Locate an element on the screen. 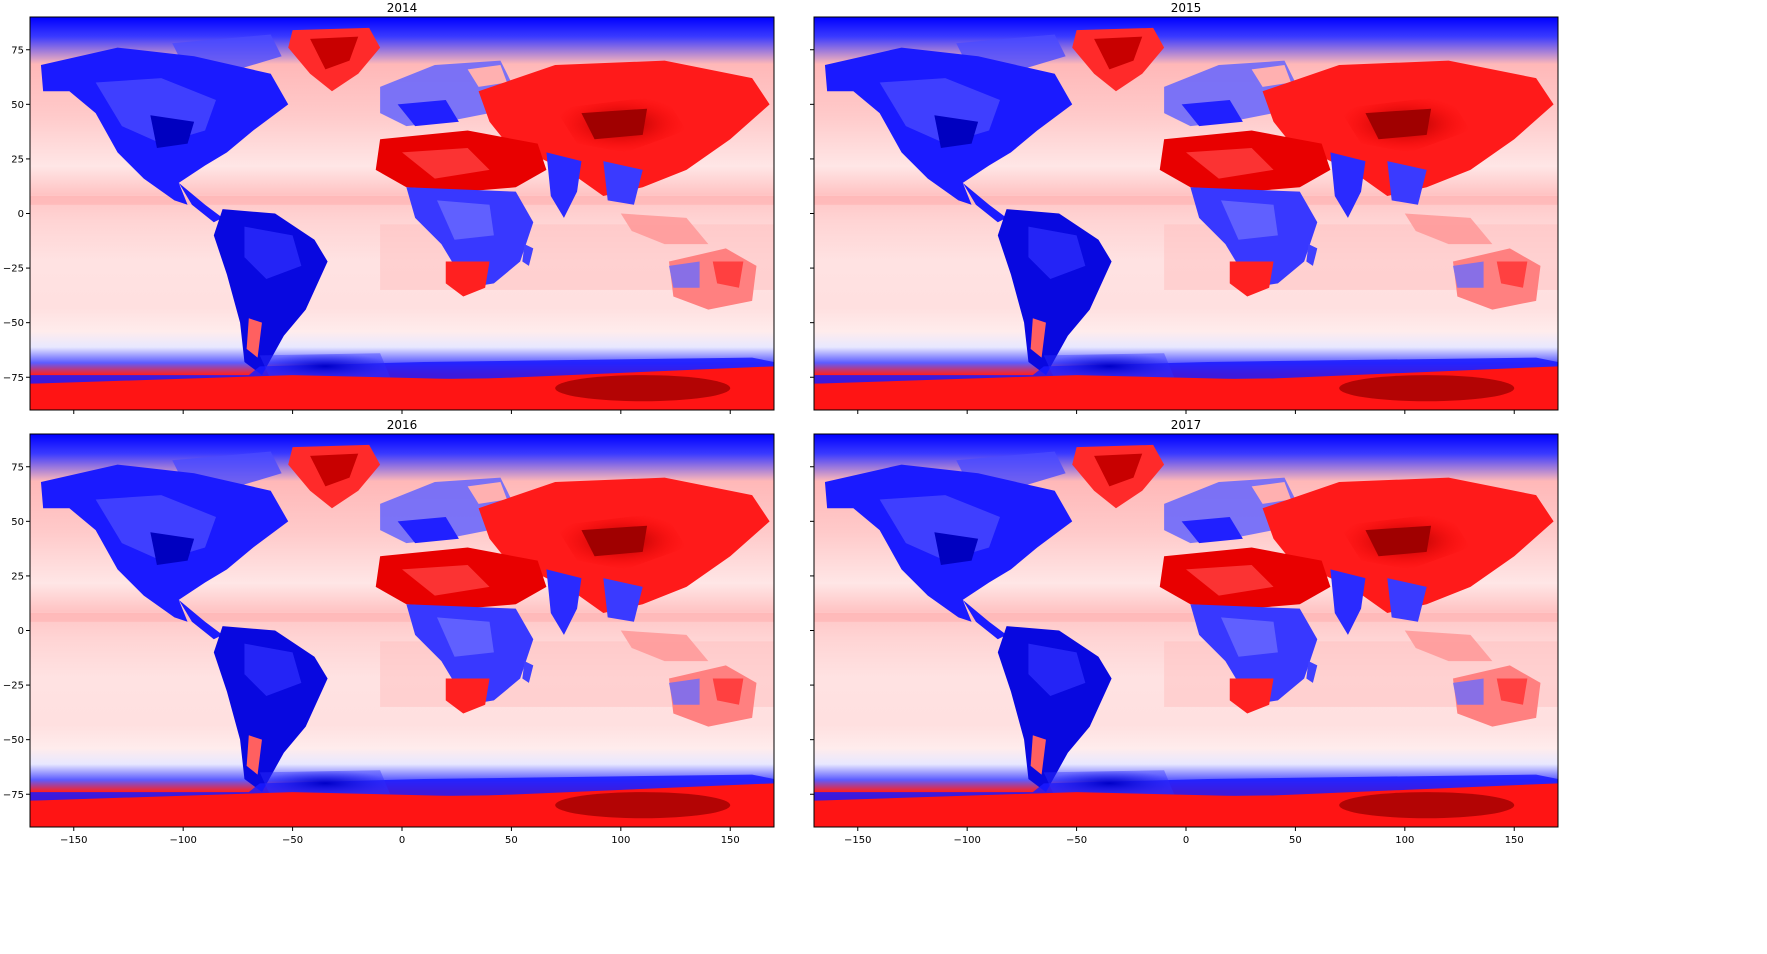 The image size is (1767, 954). panel-title: 2015 is located at coordinates (1186, 8).